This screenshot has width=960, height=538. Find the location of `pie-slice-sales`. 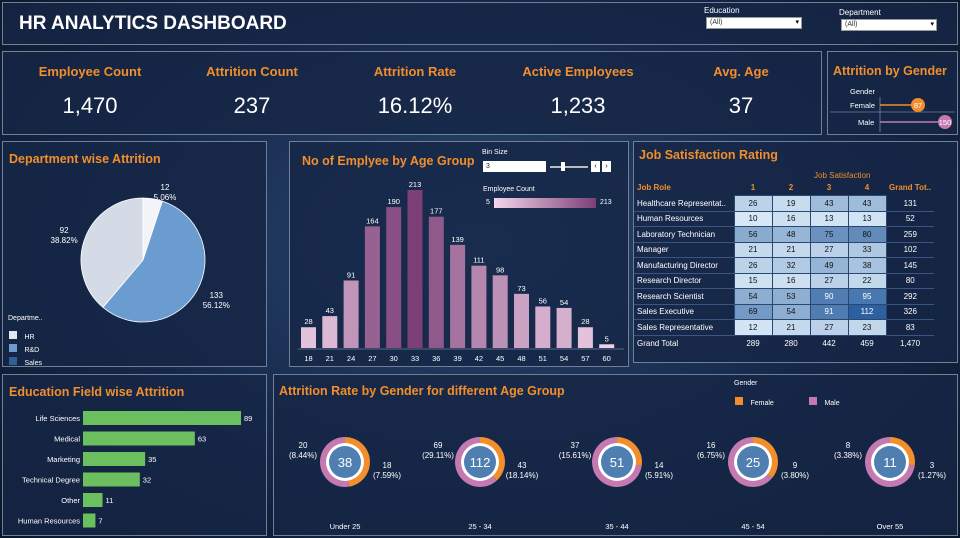

pie-slice-sales is located at coordinates (112, 252).